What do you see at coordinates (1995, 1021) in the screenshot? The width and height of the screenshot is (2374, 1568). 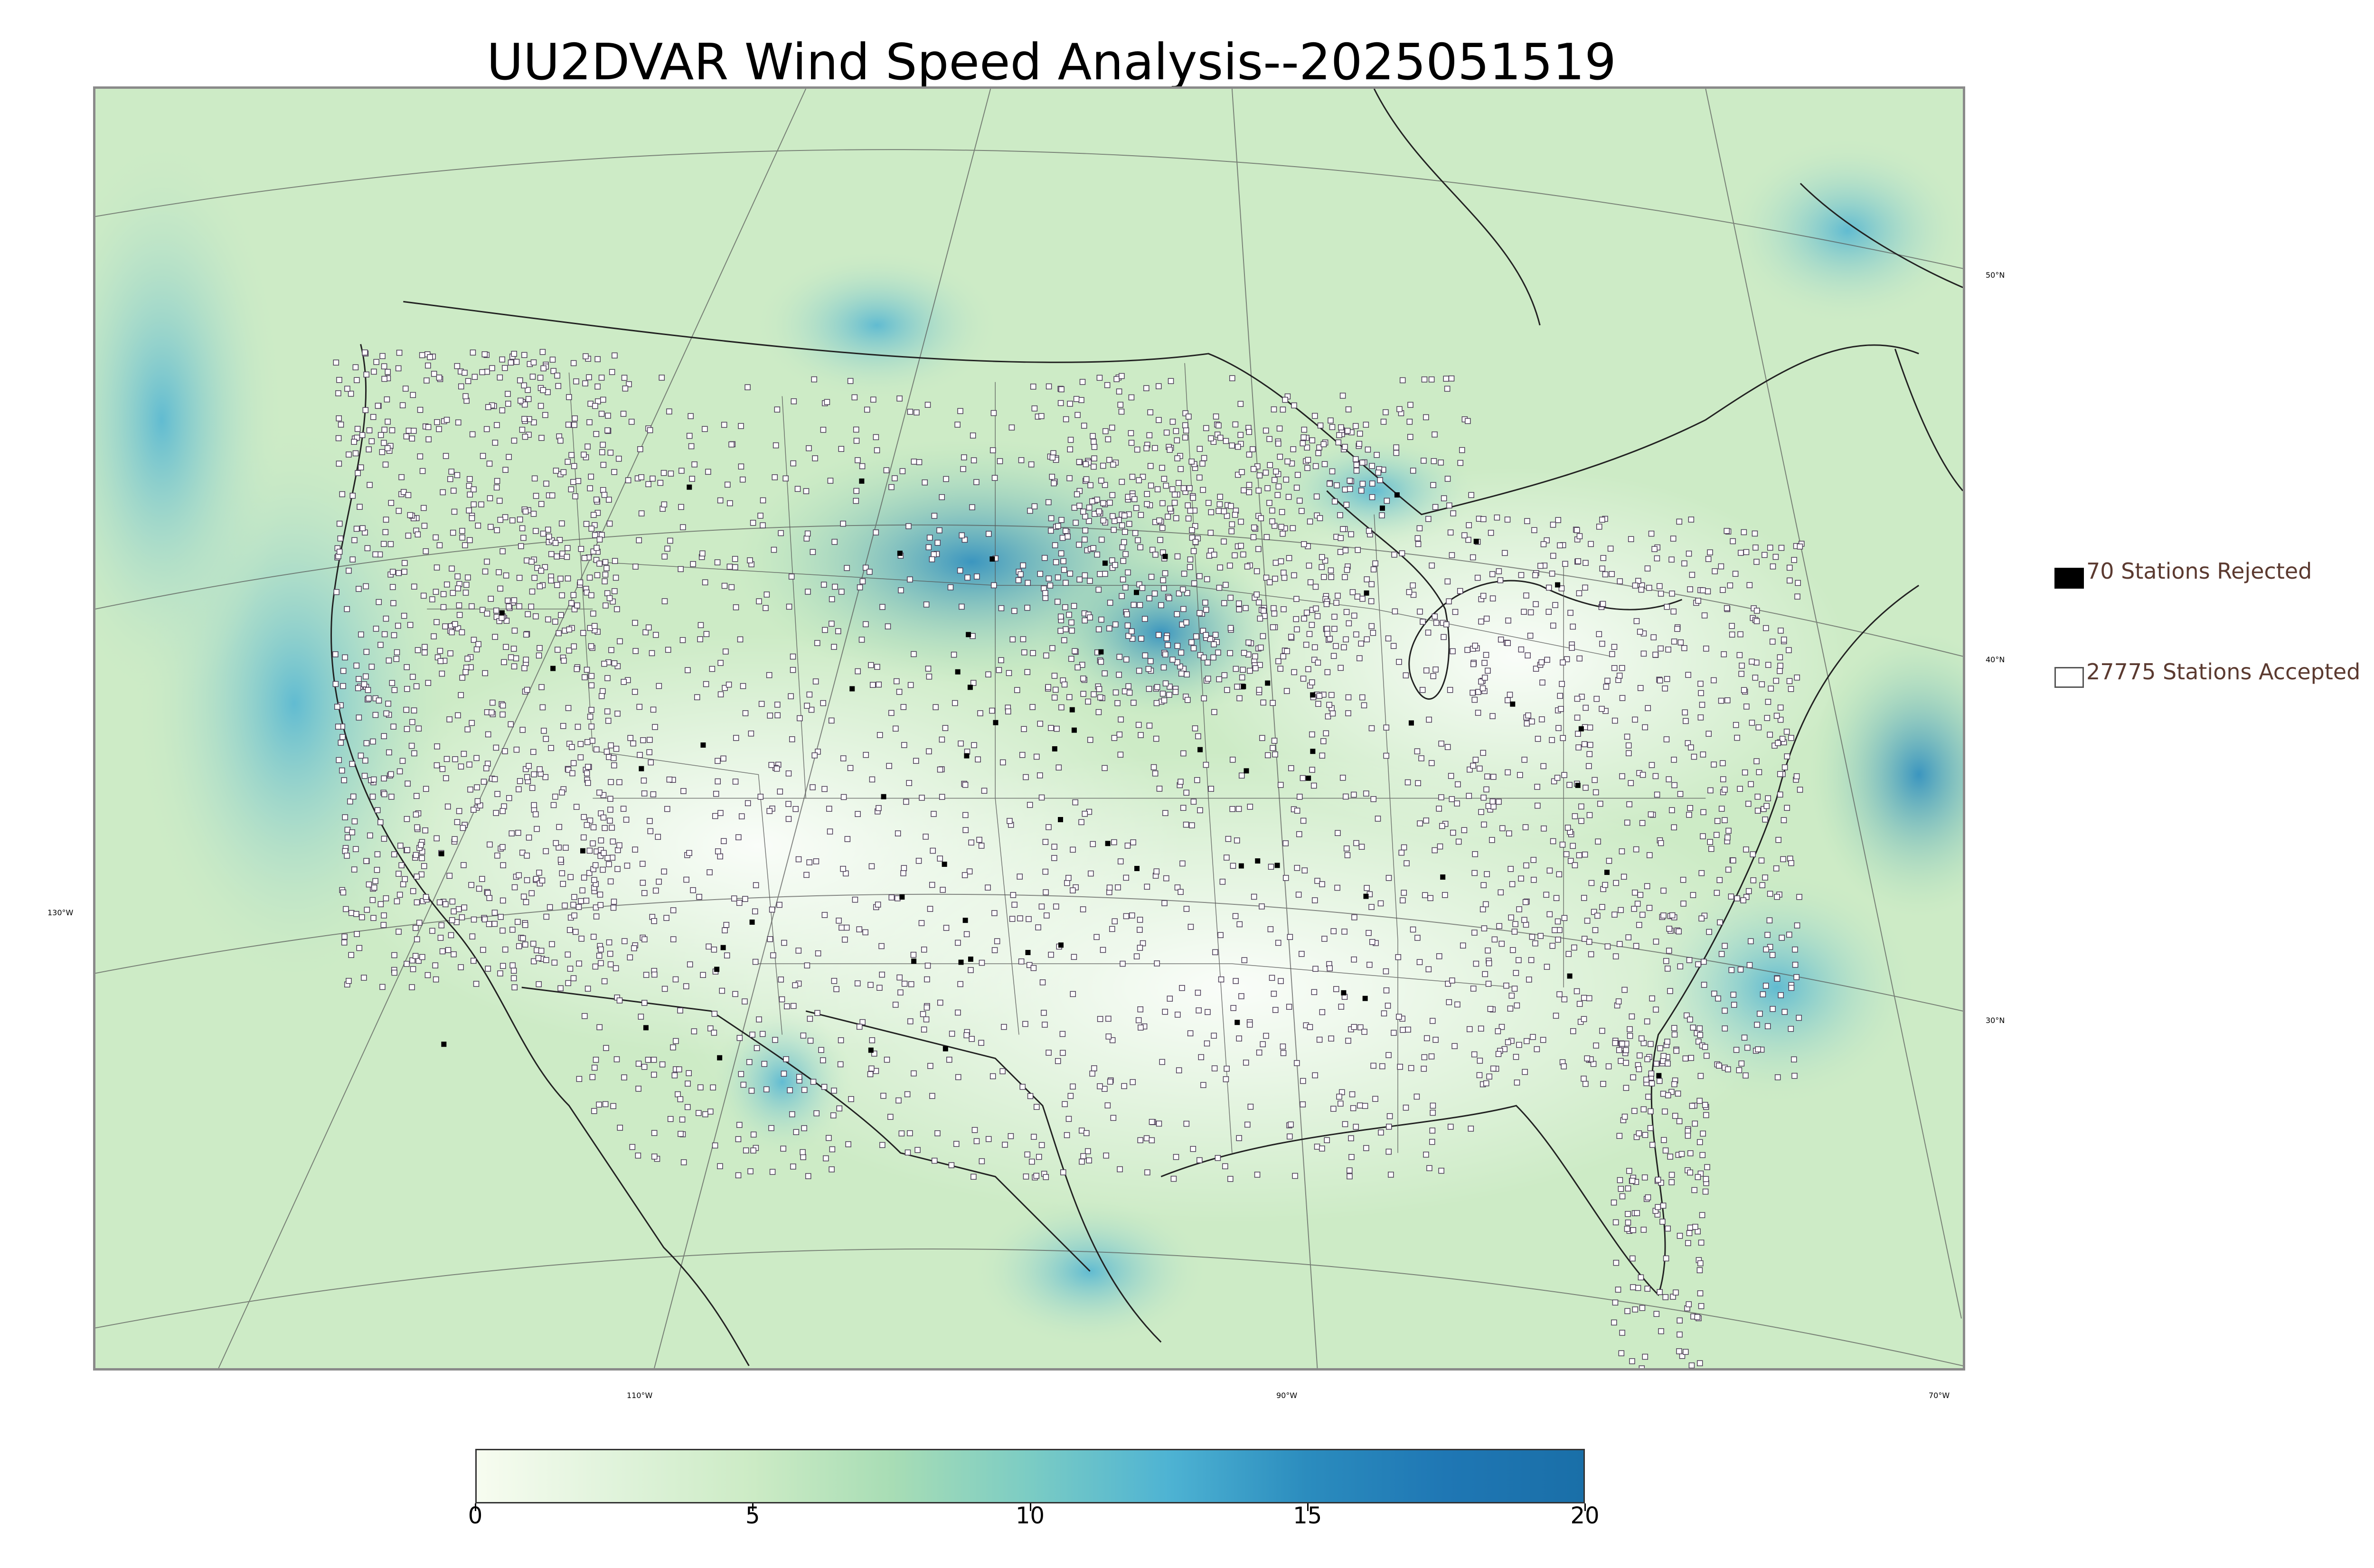 I see `lat-label-30n: 30°N` at bounding box center [1995, 1021].